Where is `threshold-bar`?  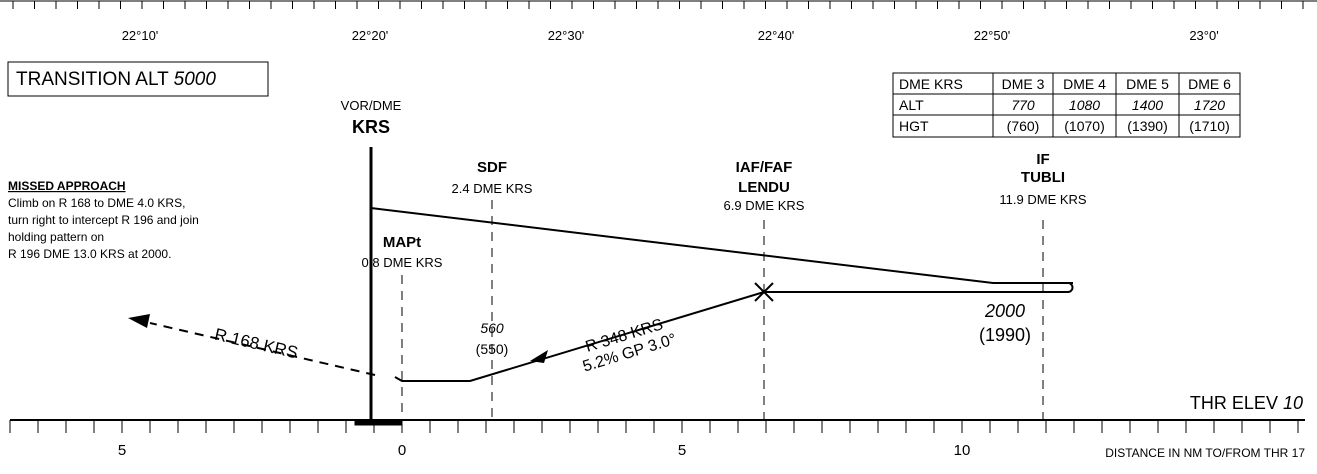
threshold-bar is located at coordinates (378, 422).